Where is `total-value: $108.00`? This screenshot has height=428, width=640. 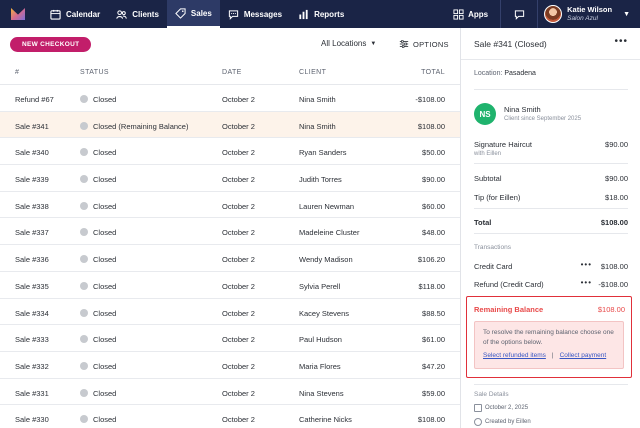 total-value: $108.00 is located at coordinates (614, 222).